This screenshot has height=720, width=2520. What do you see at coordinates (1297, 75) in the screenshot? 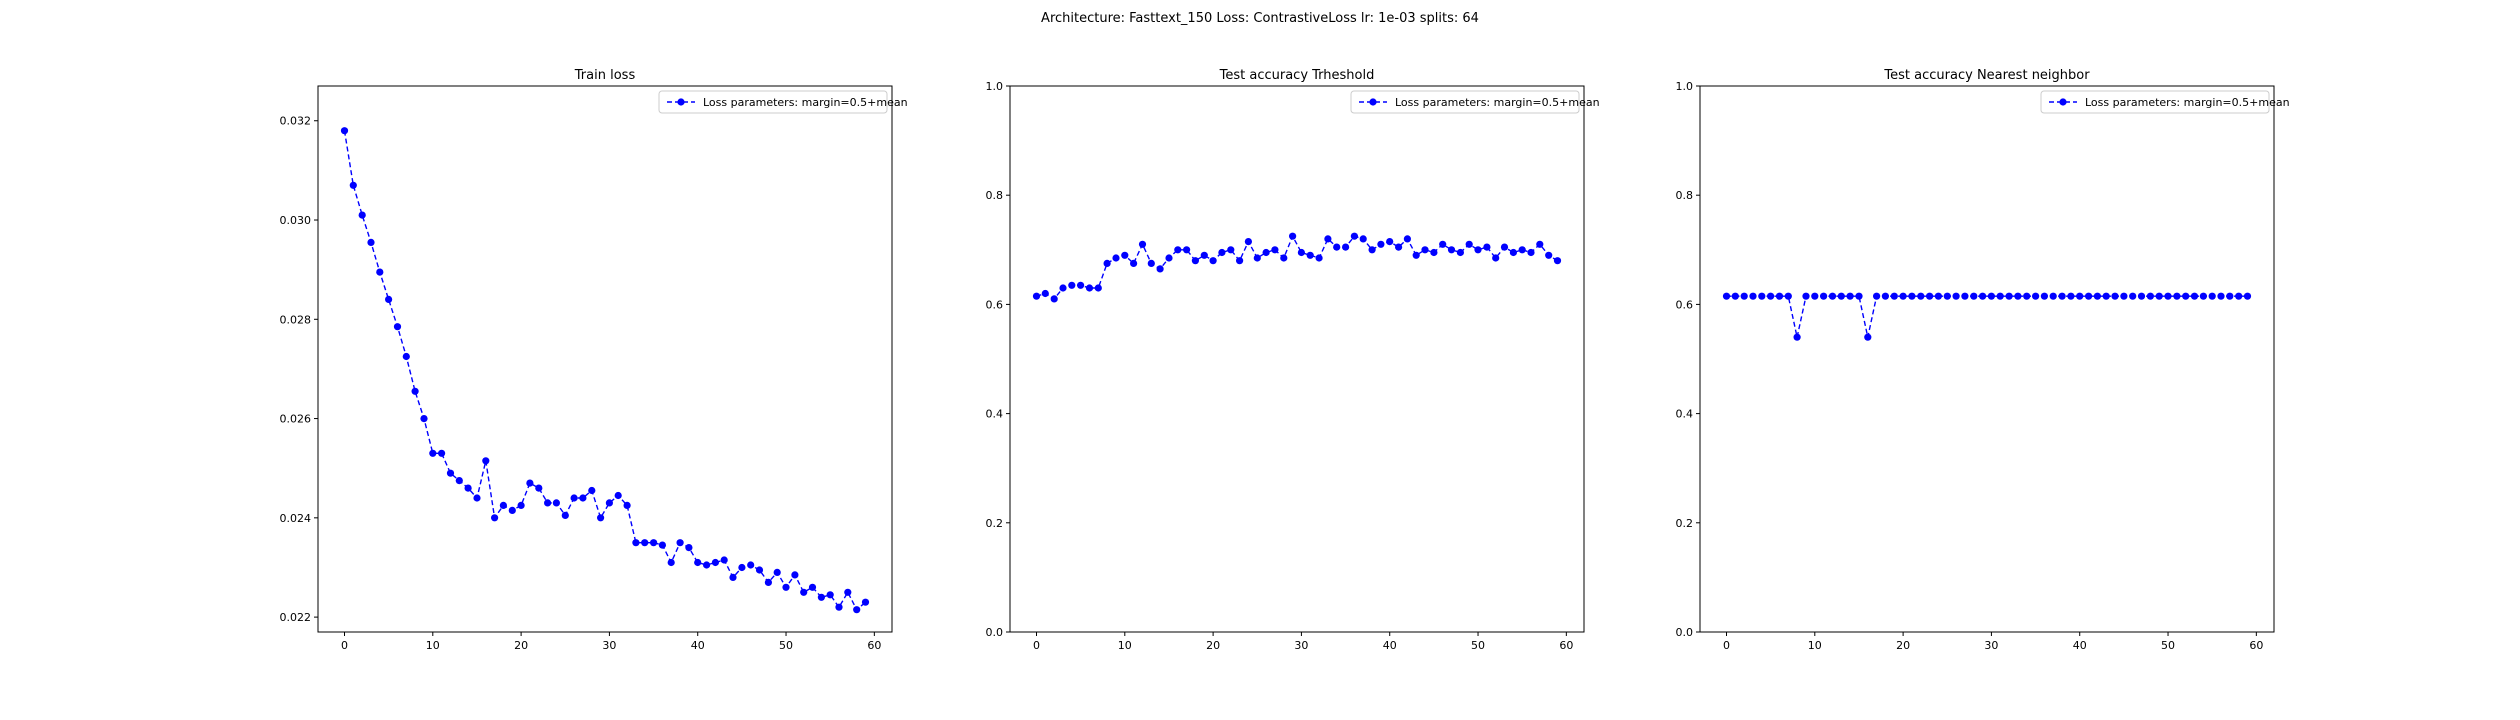
I see `chart-title: Test accuracy Trheshold` at bounding box center [1297, 75].